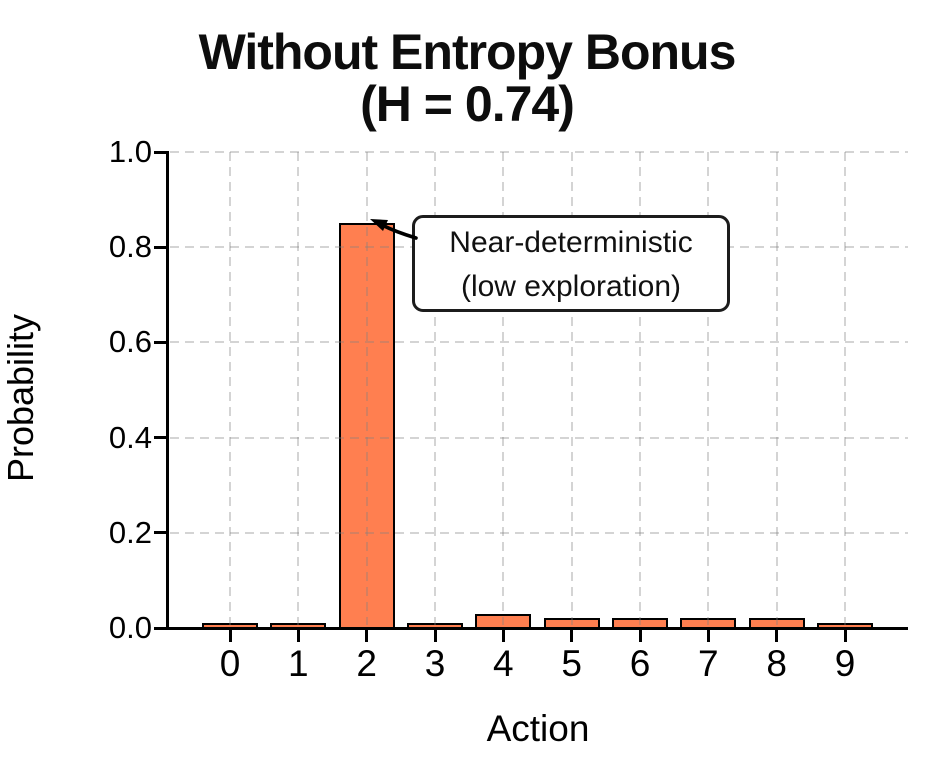 This screenshot has height=784, width=934. Describe the element at coordinates (298, 663) in the screenshot. I see `x-tick-label-1: 1` at that location.